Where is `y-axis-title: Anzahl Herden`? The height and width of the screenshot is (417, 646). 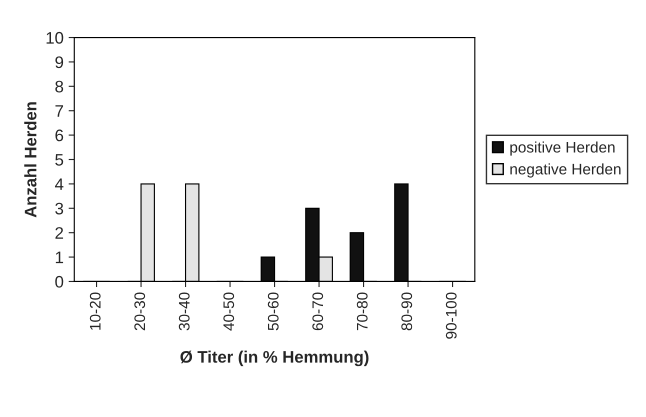 y-axis-title: Anzahl Herden is located at coordinates (30, 160).